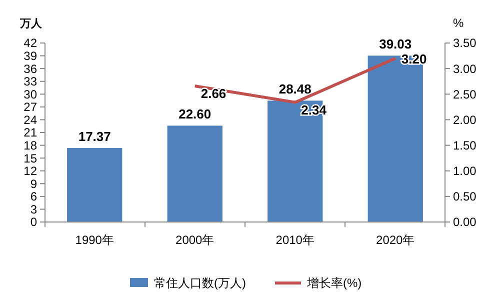 This screenshot has width=500, height=300. Describe the element at coordinates (31, 24) in the screenshot. I see `y-axis-title: 万人` at that location.